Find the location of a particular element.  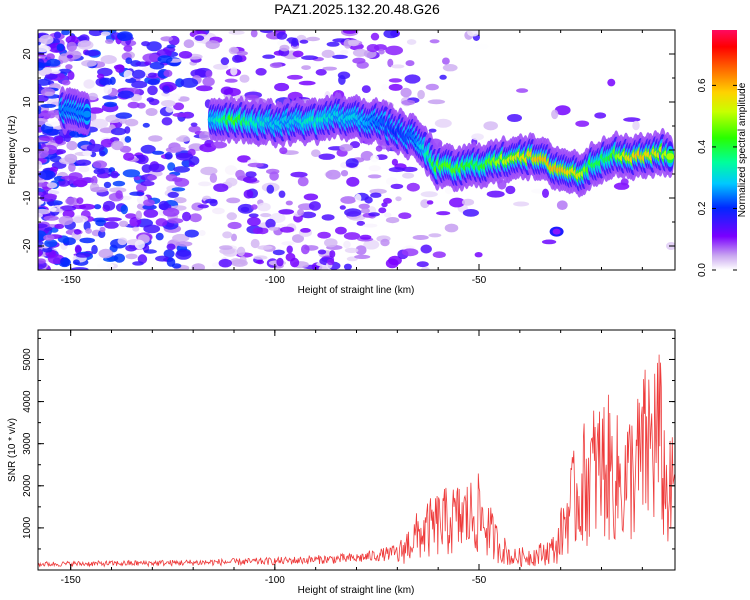

snr-x-axis-label: Height of straight line (km) is located at coordinates (356, 590).